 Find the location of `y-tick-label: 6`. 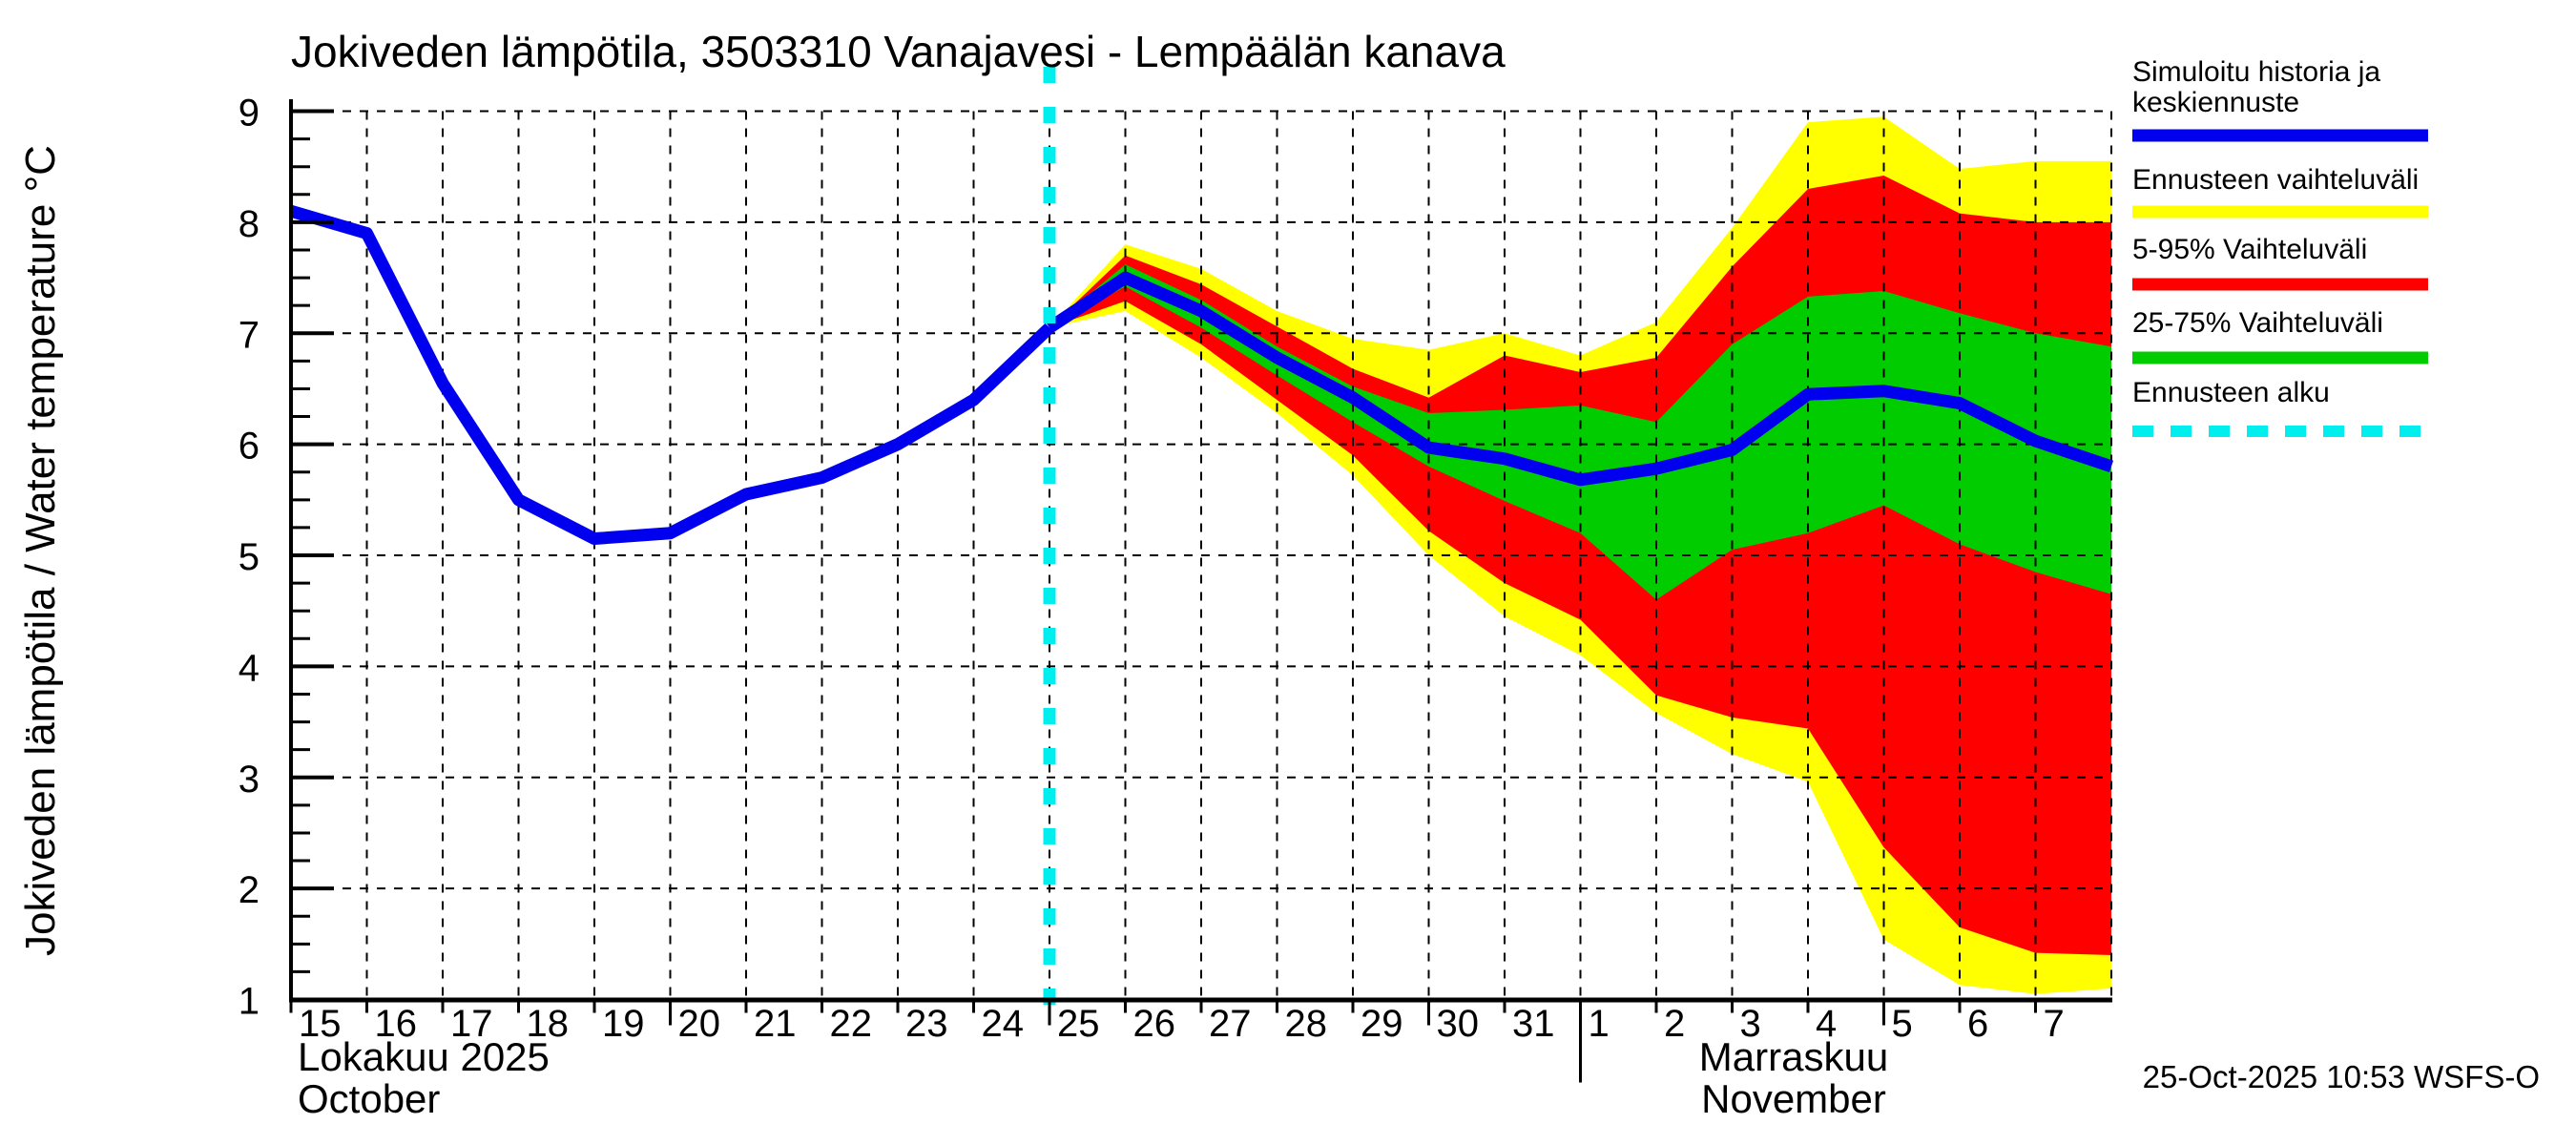

y-tick-label: 6 is located at coordinates (249, 447).